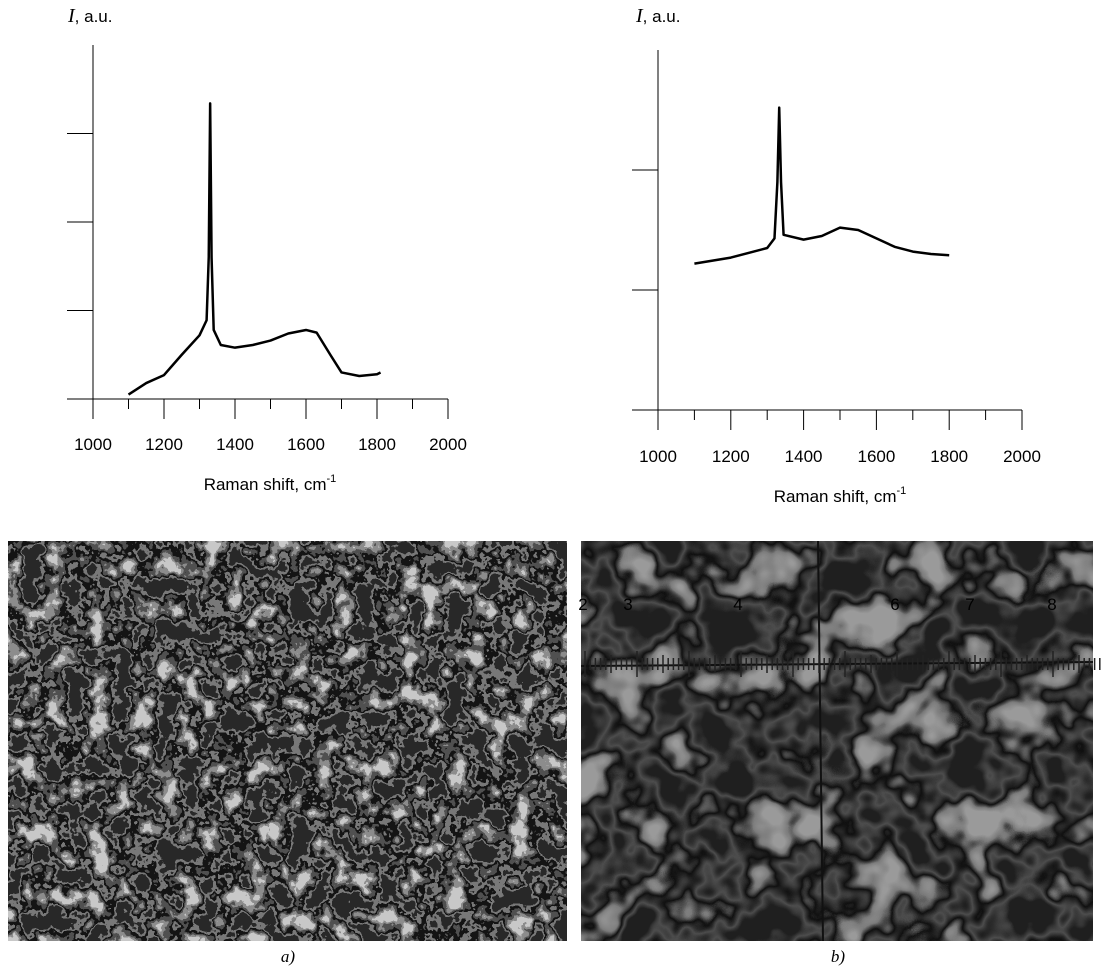 The height and width of the screenshot is (970, 1101). Describe the element at coordinates (894, 604) in the screenshot. I see `scale-digit: 6` at that location.